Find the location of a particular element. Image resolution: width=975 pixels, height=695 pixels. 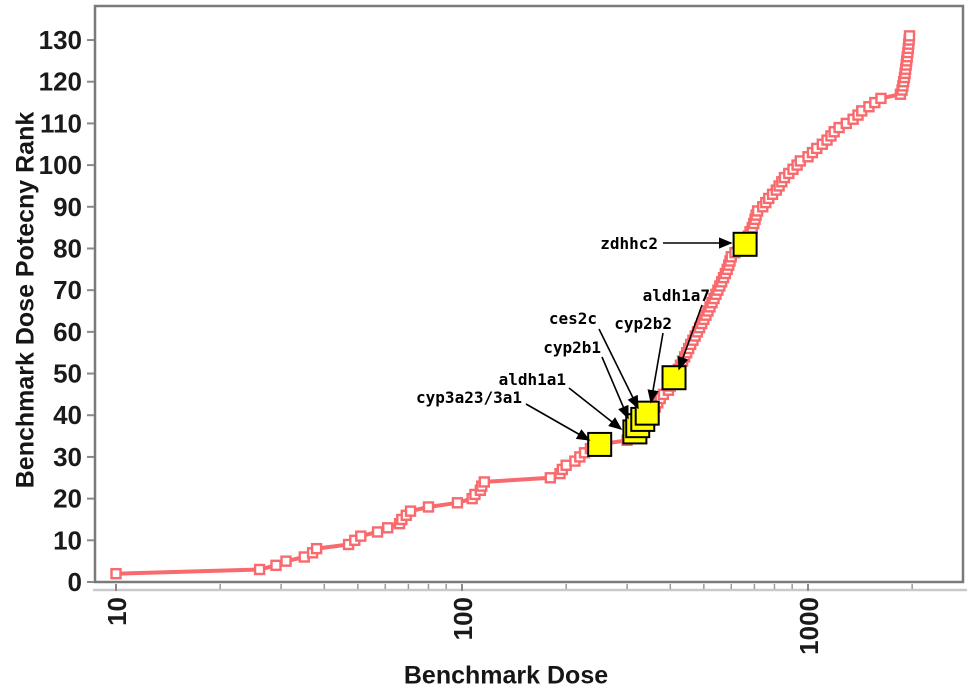

gene-annotation-label-aldh1a7: aldh1a7 is located at coordinates (676, 295).